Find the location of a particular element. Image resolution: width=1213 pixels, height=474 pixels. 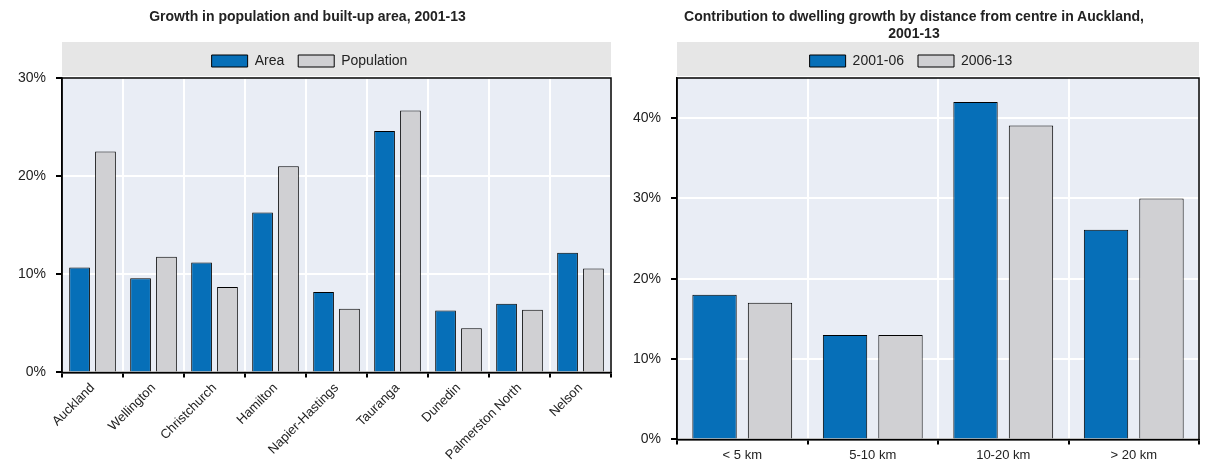

y-tick-label: 40% is located at coordinates (647, 117).